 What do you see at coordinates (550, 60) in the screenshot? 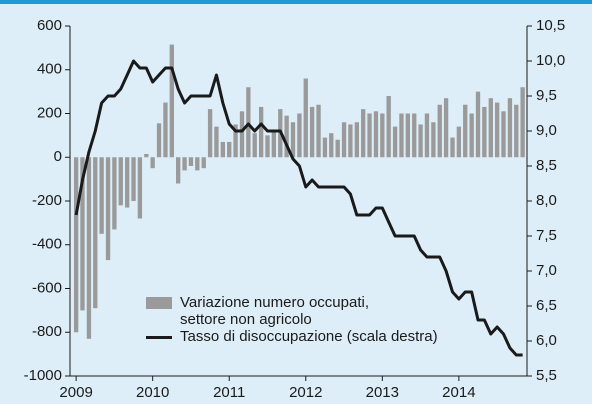
I see `y2-tick-label: 10,0` at bounding box center [550, 60].